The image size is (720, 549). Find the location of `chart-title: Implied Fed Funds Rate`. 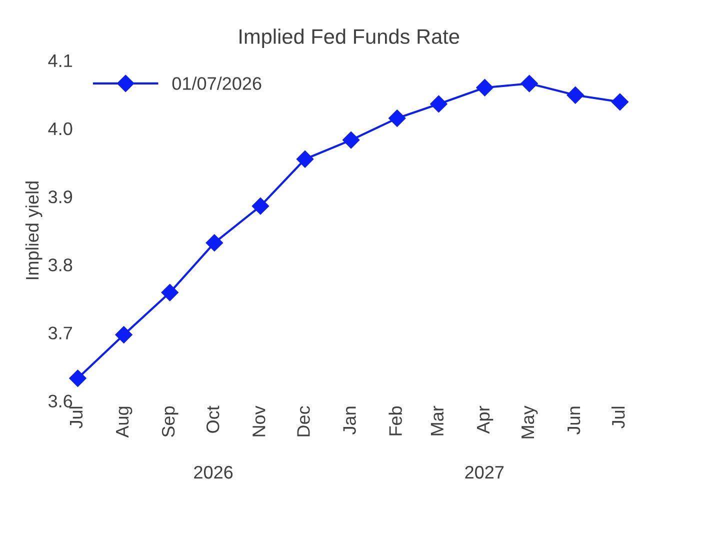

chart-title: Implied Fed Funds Rate is located at coordinates (350, 38).